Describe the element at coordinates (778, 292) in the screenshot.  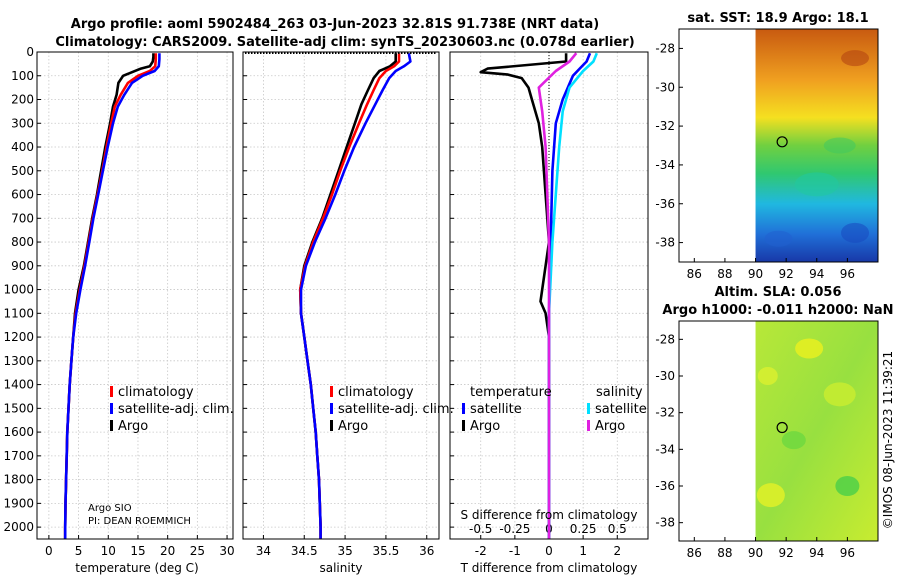
I see `sla-map-title: Altim. SLA: 0.056` at that location.